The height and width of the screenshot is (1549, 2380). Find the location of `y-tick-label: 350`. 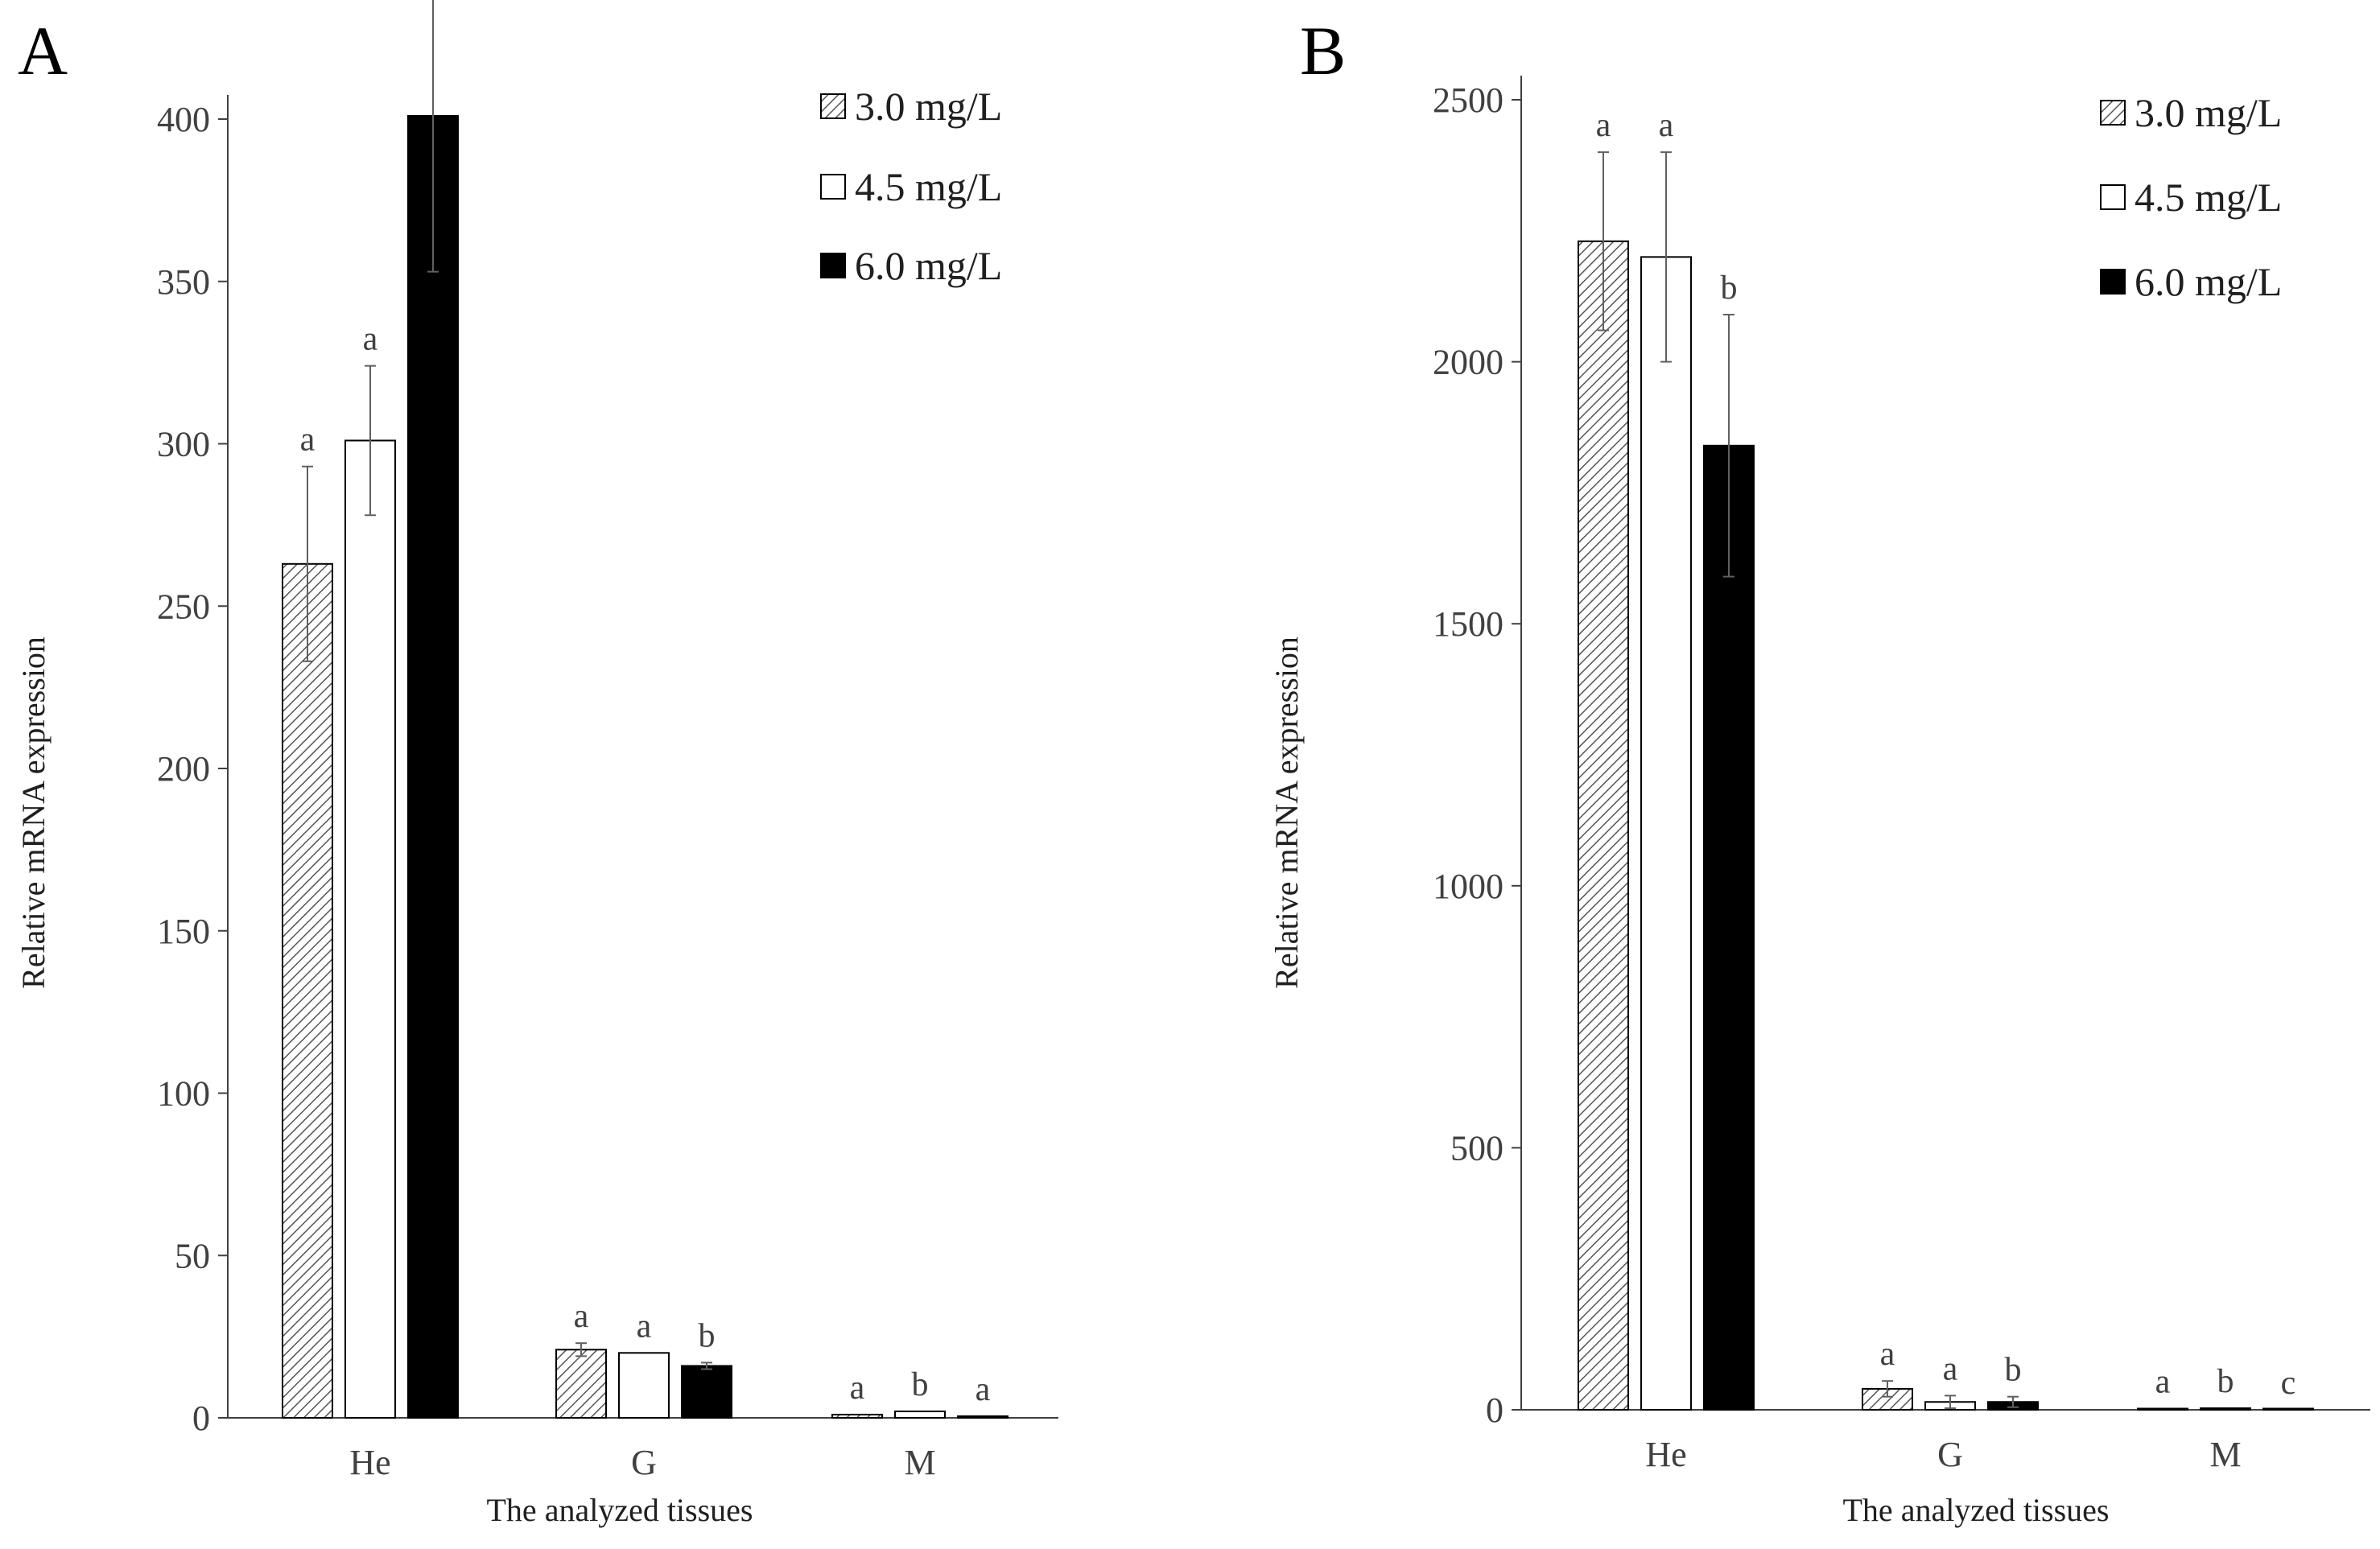

y-tick-label: 350 is located at coordinates (183, 282).